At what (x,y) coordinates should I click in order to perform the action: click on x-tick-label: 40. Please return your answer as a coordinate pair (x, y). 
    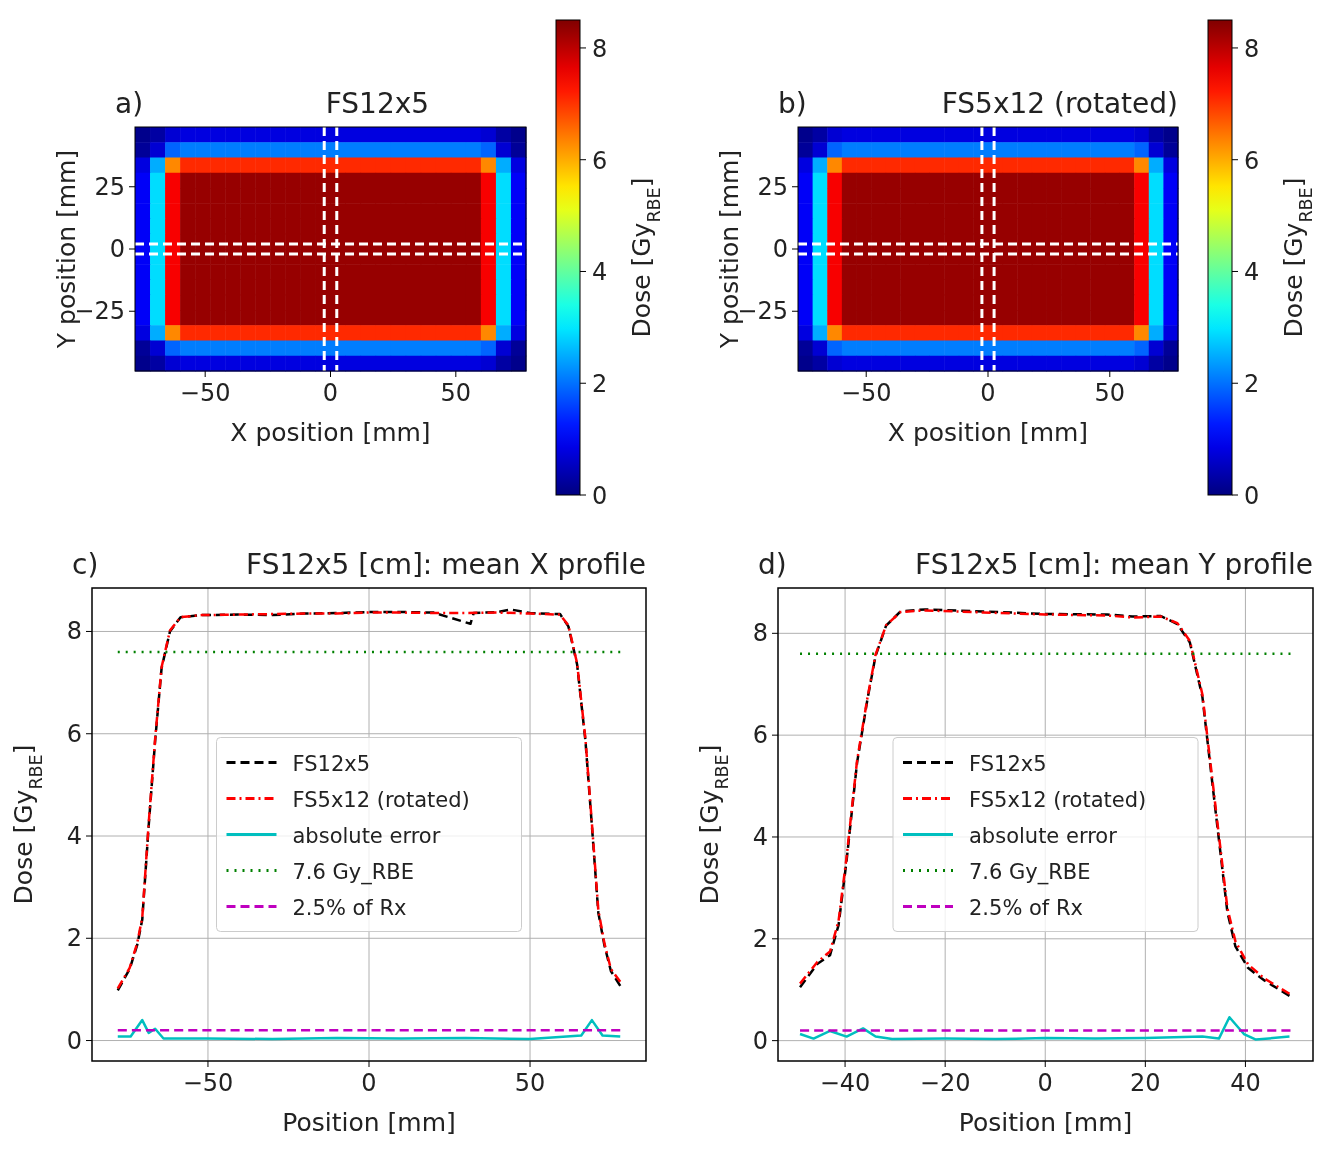
    Looking at the image, I should click on (1245, 1083).